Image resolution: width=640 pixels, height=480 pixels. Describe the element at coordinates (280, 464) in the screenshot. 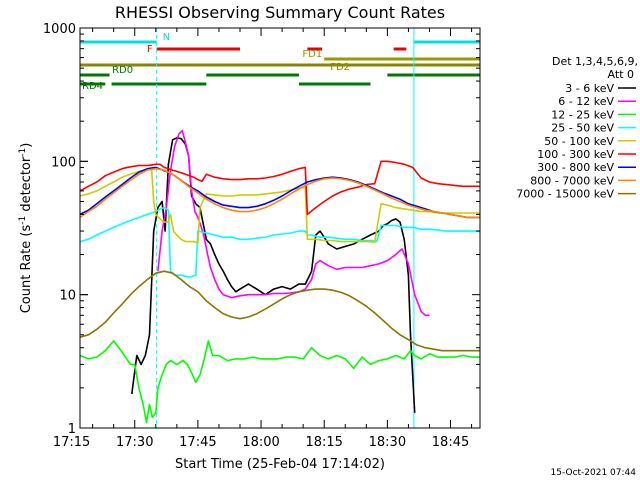

I see `x-axis-label: Start Time (25-Feb-04 17:14:02)` at that location.